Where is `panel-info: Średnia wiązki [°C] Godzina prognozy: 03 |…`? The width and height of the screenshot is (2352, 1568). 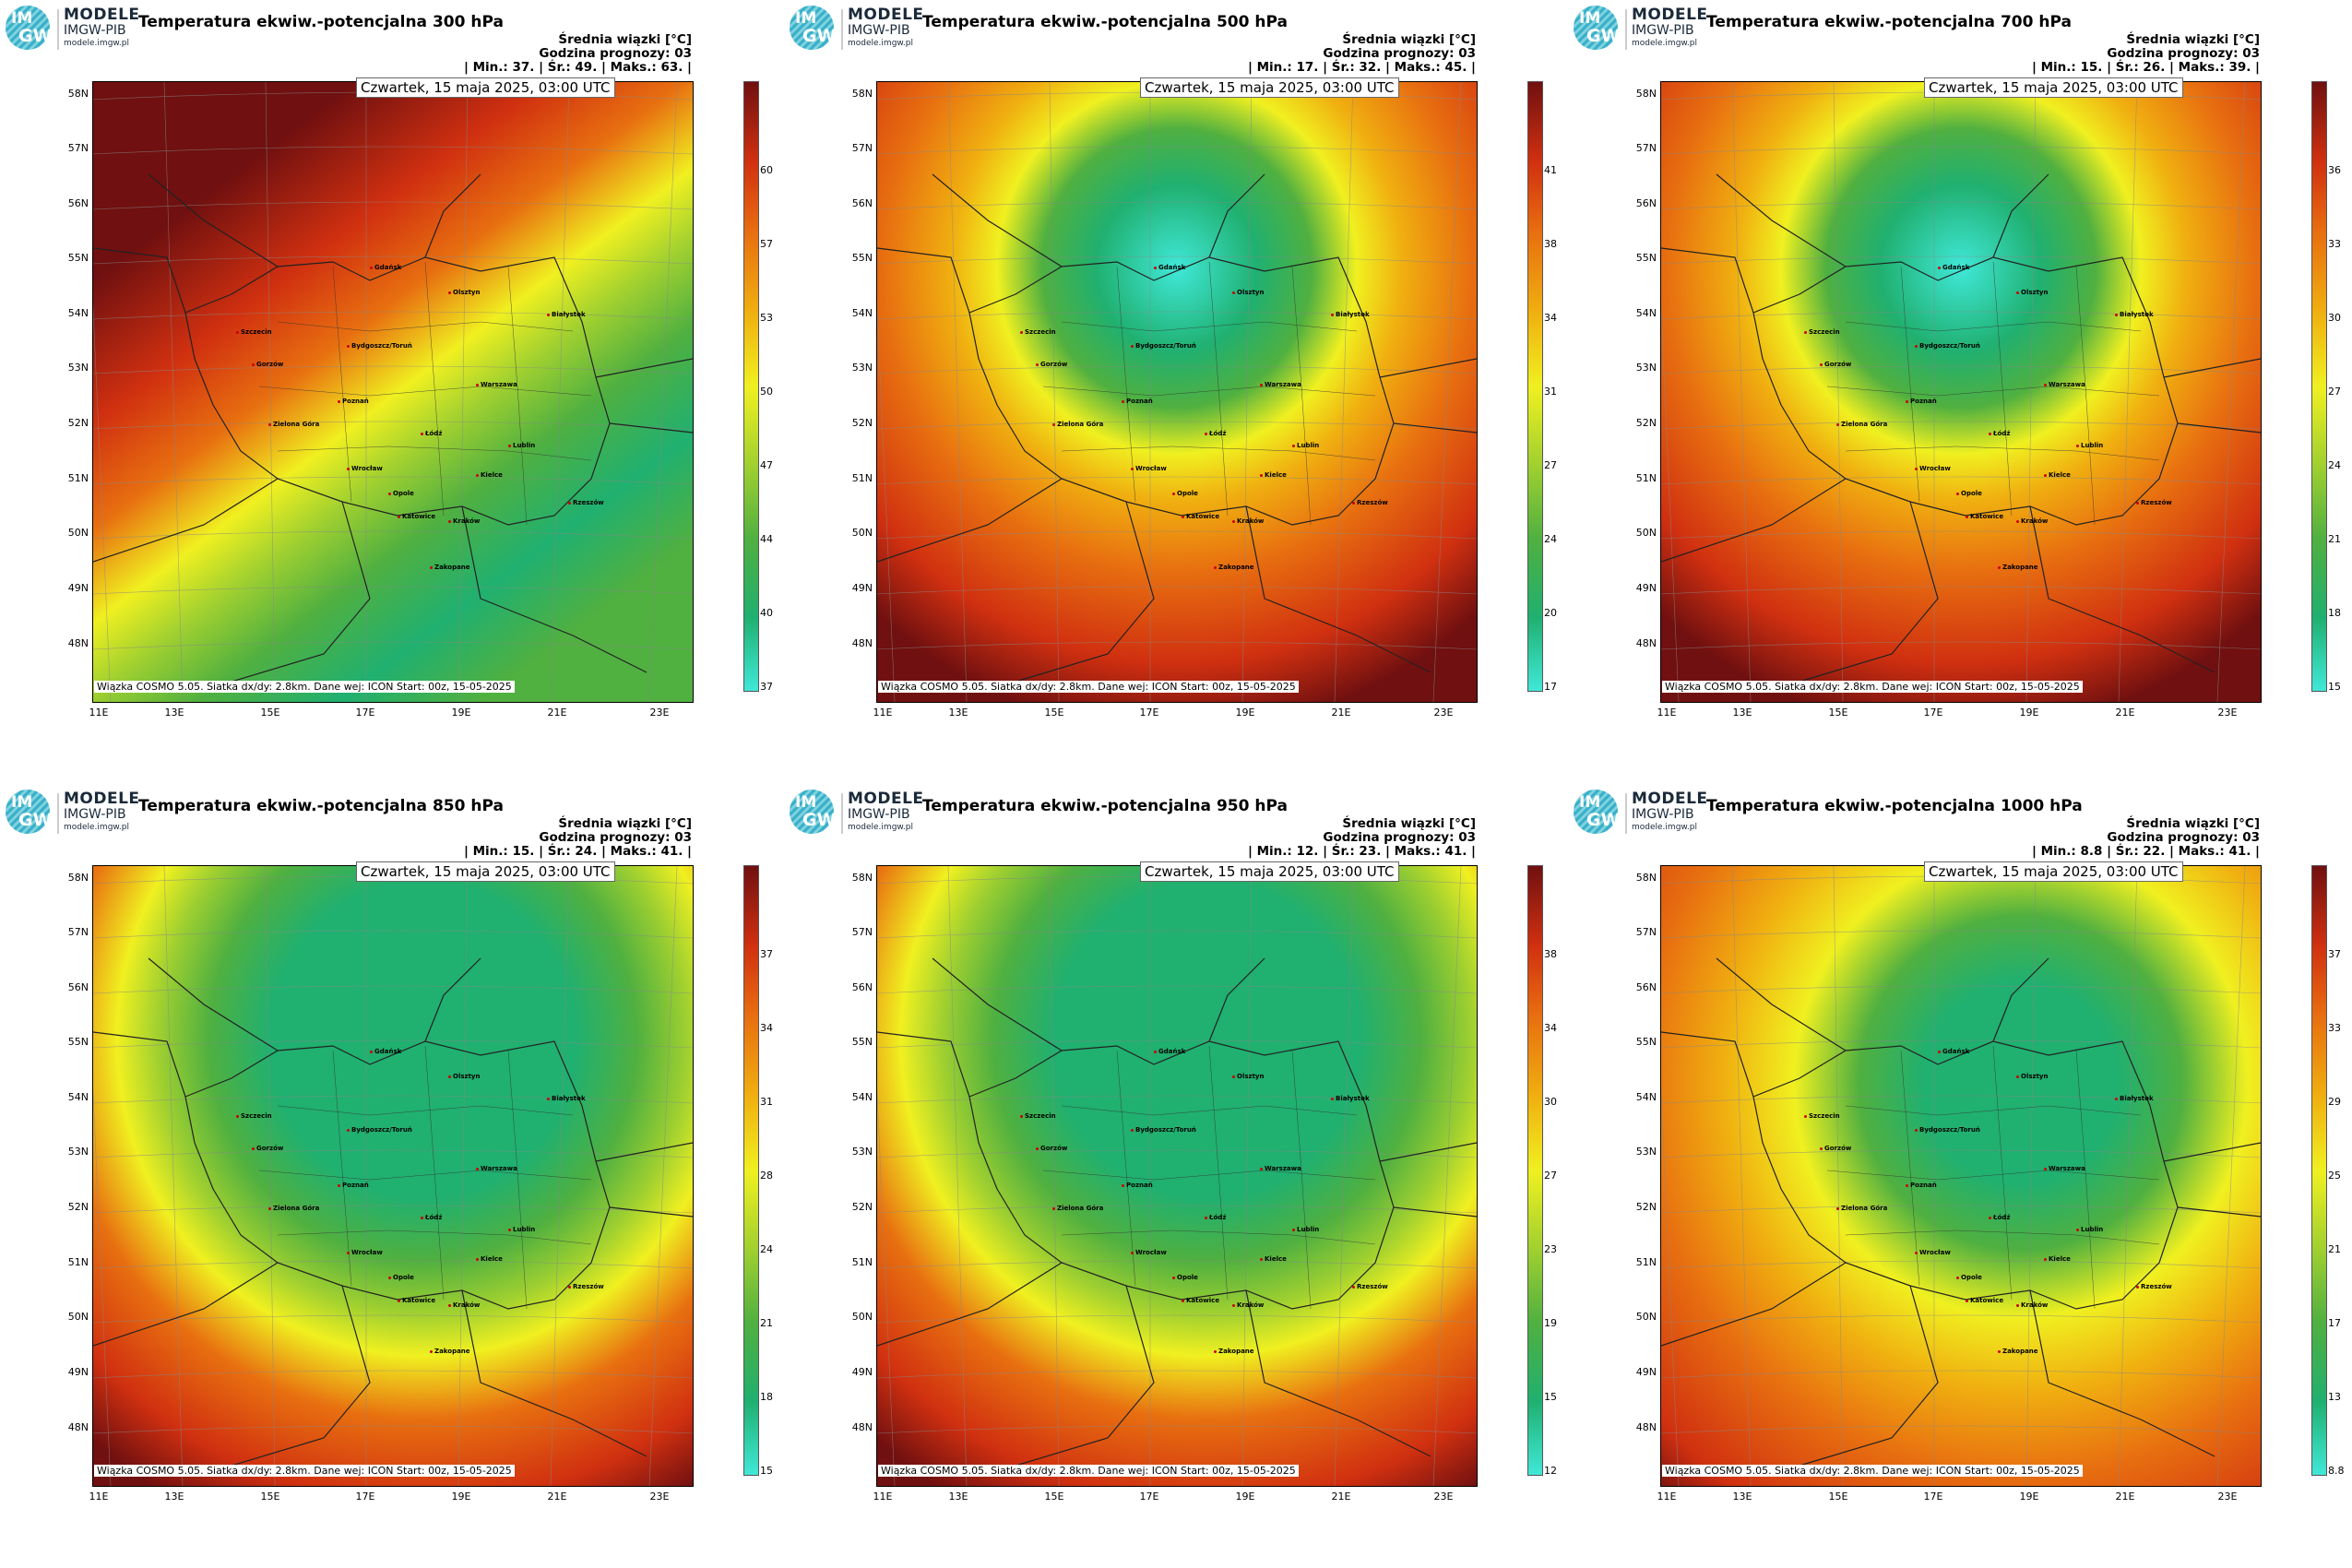 panel-info: Średnia wiązki [°C] Godzina prognozy: 03 |… is located at coordinates (2146, 54).